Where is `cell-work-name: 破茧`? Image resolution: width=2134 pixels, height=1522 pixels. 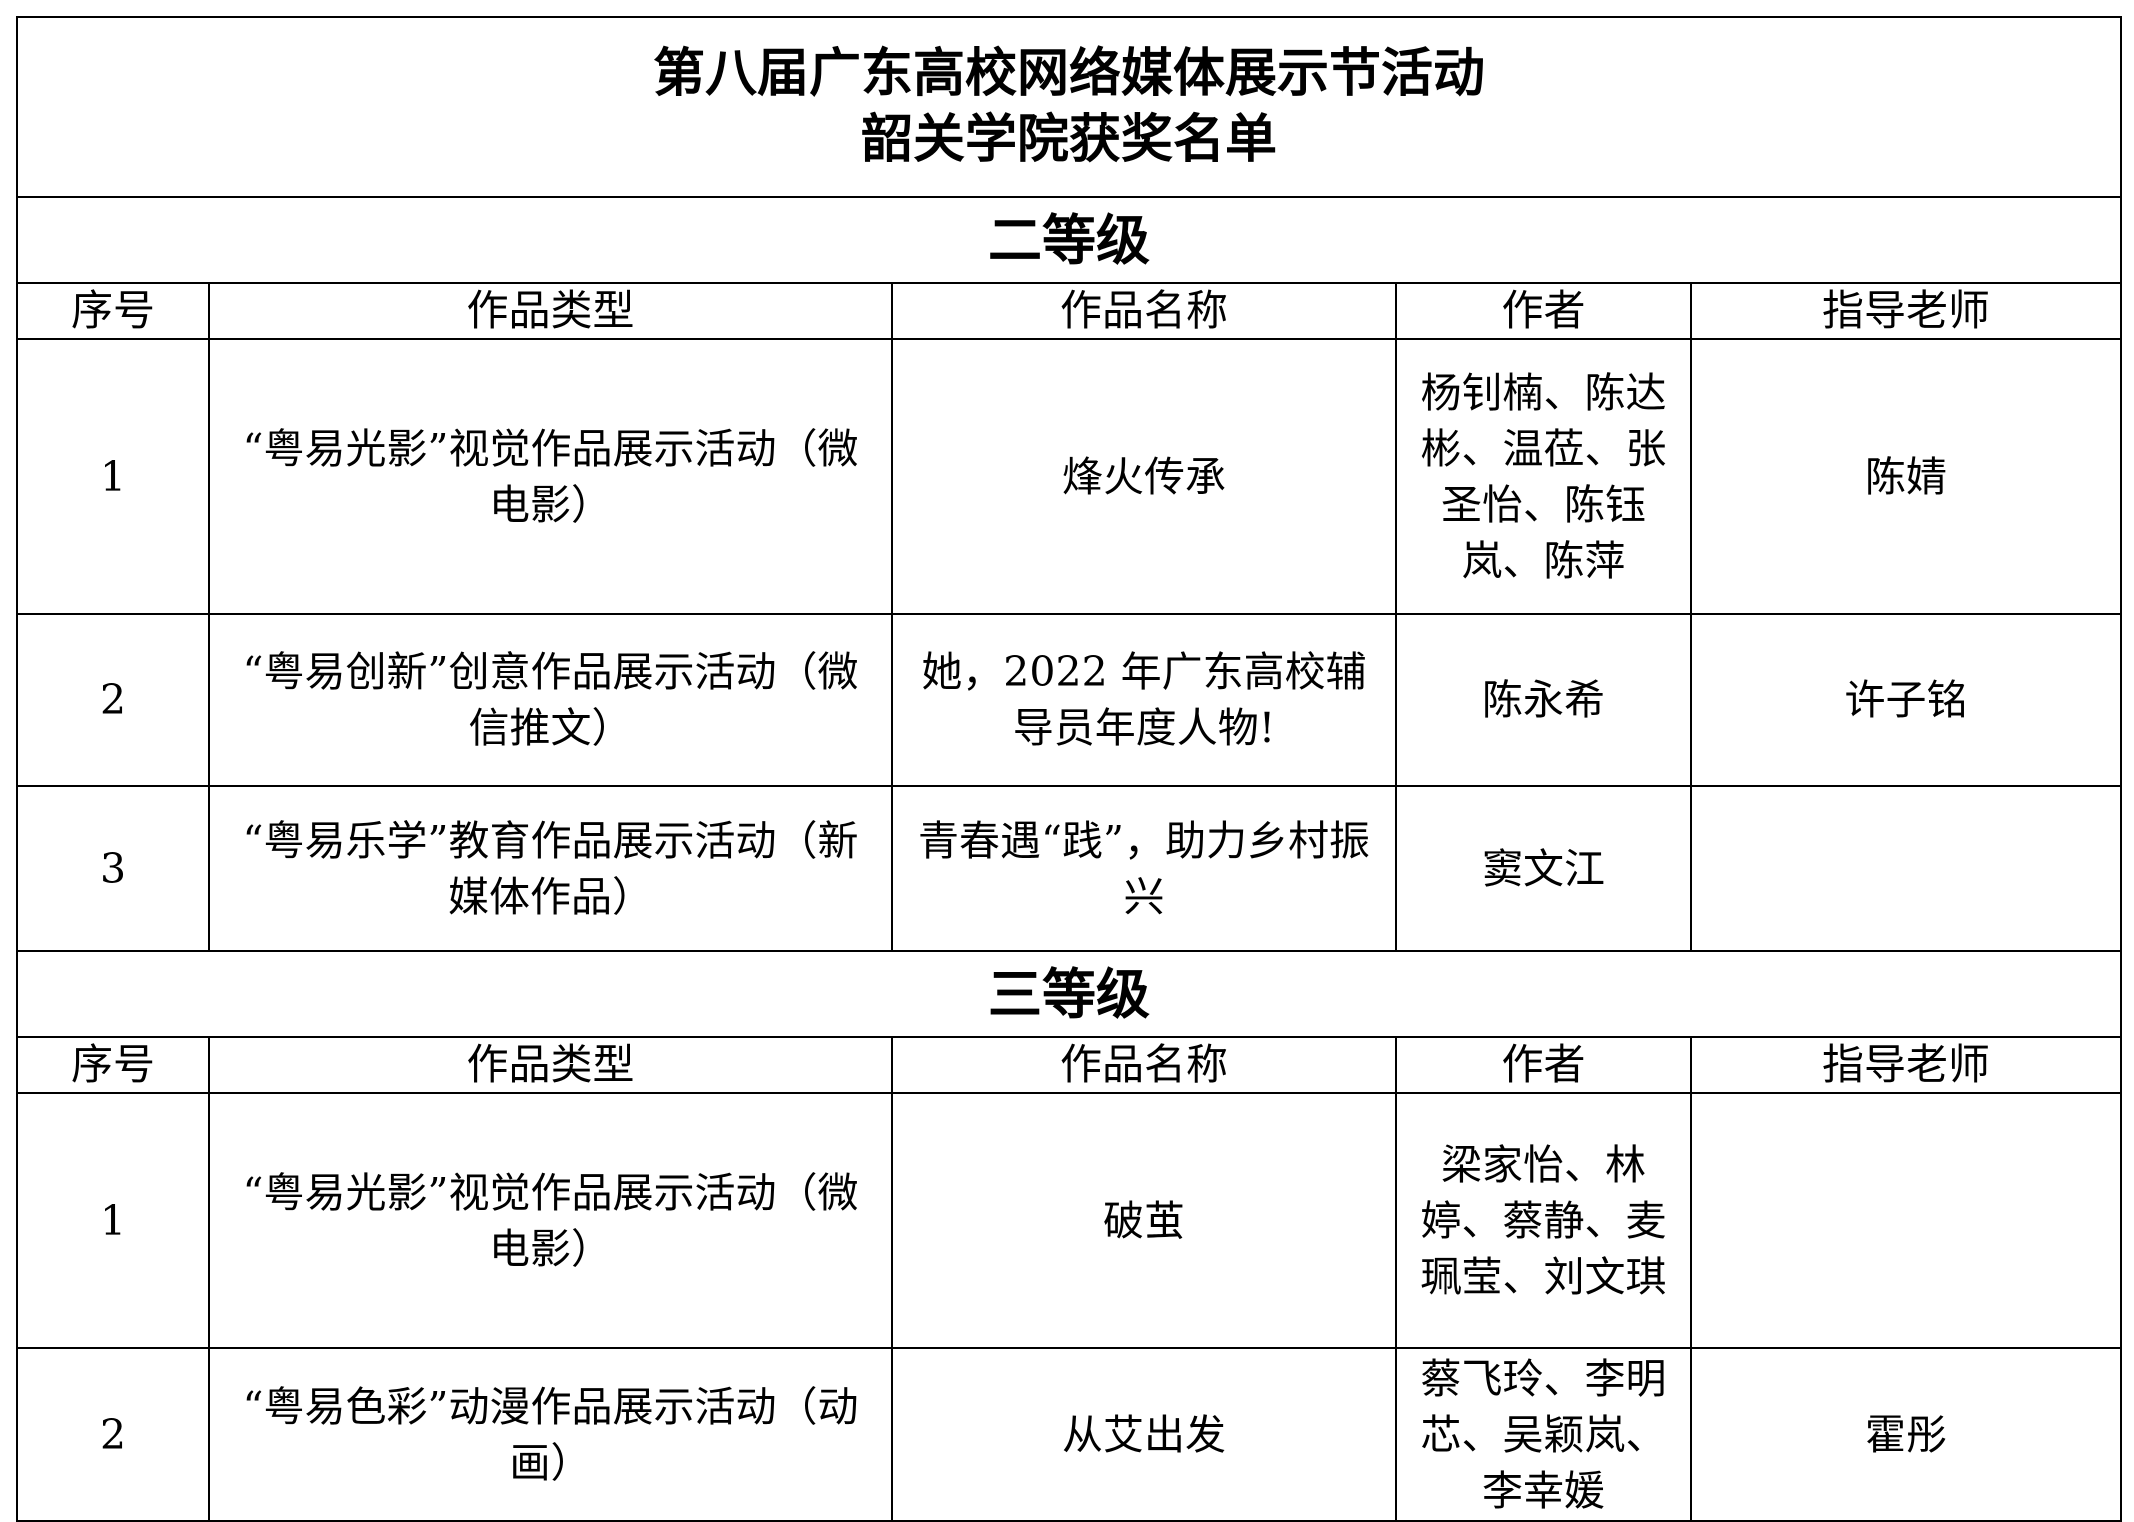 cell-work-name: 破茧 is located at coordinates (1144, 1220).